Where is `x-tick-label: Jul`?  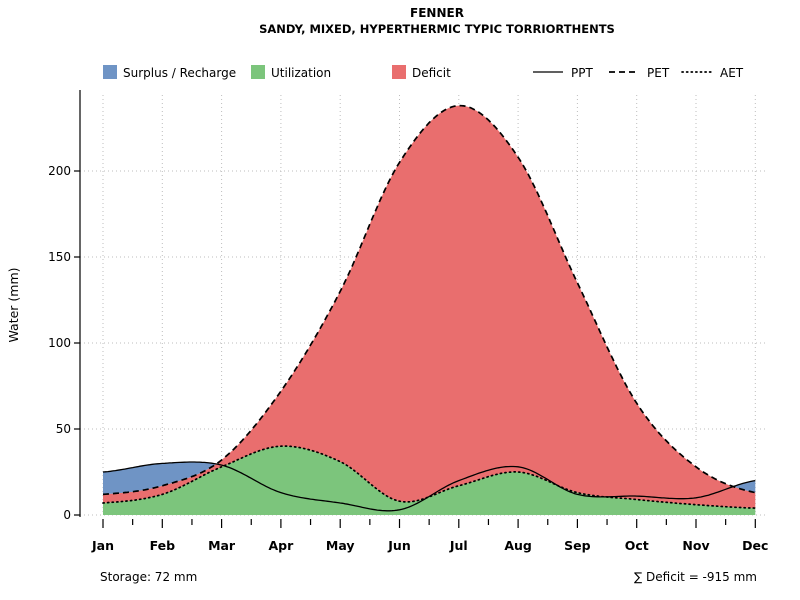
x-tick-label: Jul is located at coordinates (458, 545).